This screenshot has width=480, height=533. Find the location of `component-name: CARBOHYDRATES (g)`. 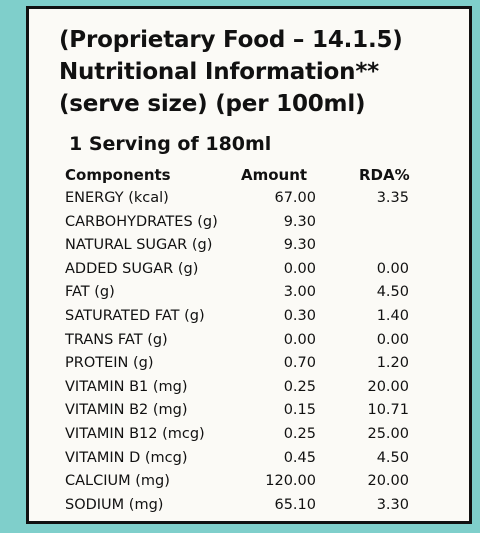

component-name: CARBOHYDRATES (g) is located at coordinates (141, 221).